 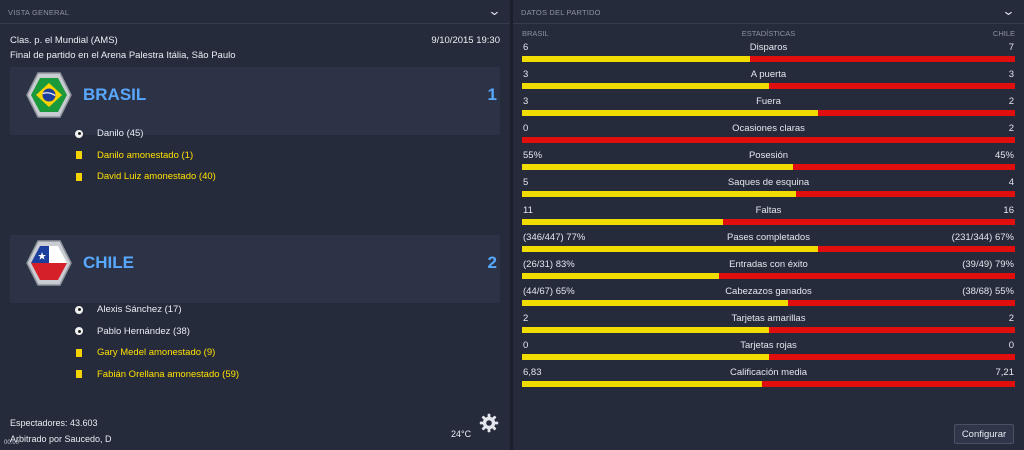 I want to click on chile-flag-badge-icon, so click(x=49, y=263).